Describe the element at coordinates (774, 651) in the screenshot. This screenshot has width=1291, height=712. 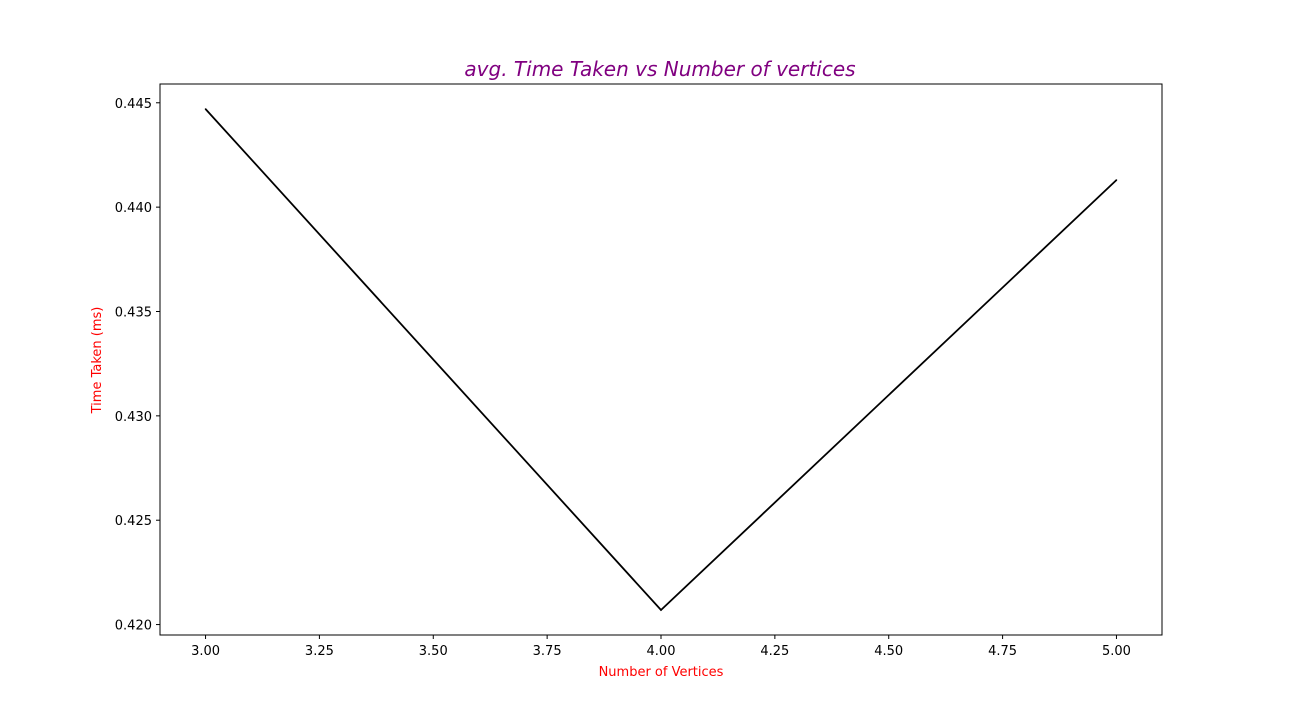
I see `x-tick-label: 4.25` at that location.